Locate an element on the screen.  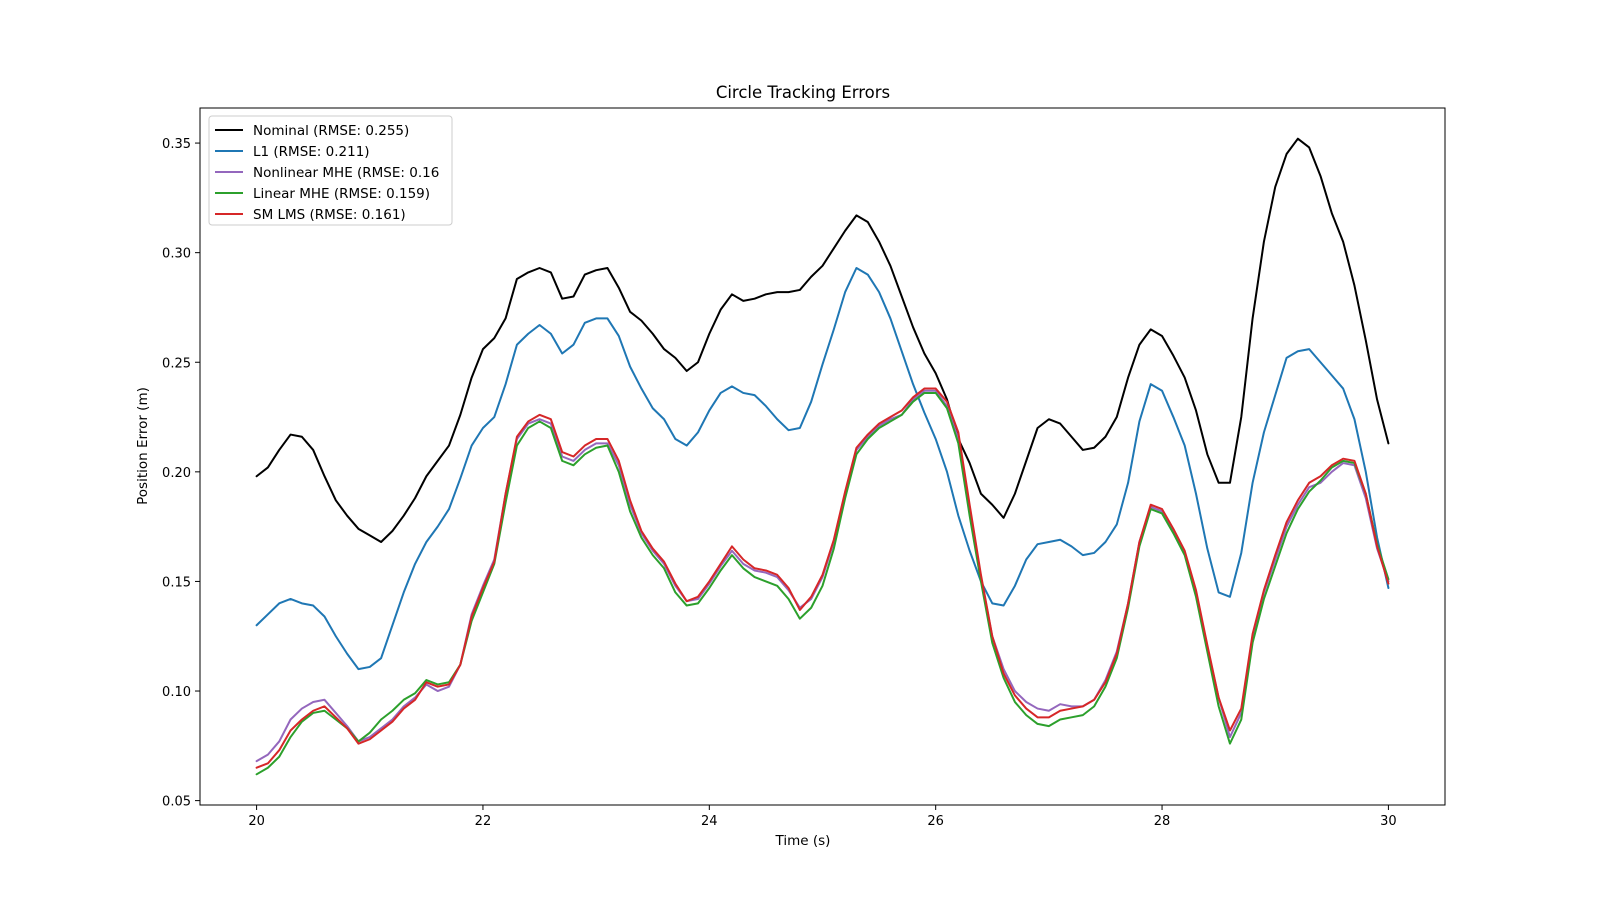
legend-label-3: Linear MHE (RMSE: 0.159) is located at coordinates (341, 194).